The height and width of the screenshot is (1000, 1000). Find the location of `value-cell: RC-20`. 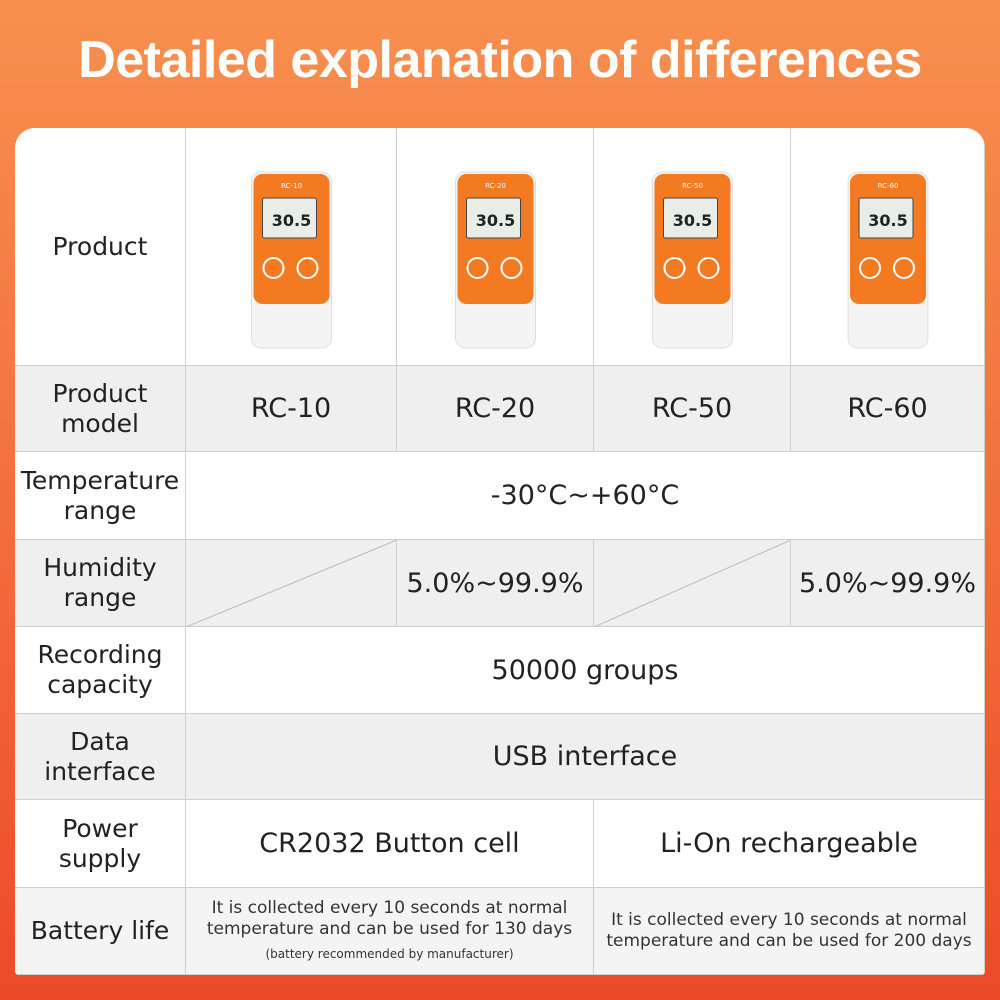

value-cell: RC-20 is located at coordinates (495, 409).